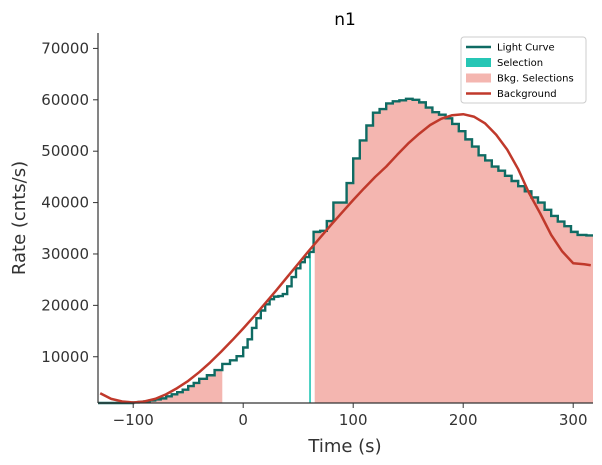  What do you see at coordinates (535, 79) in the screenshot?
I see `legend-label-2: Bkg. Selections` at bounding box center [535, 79].